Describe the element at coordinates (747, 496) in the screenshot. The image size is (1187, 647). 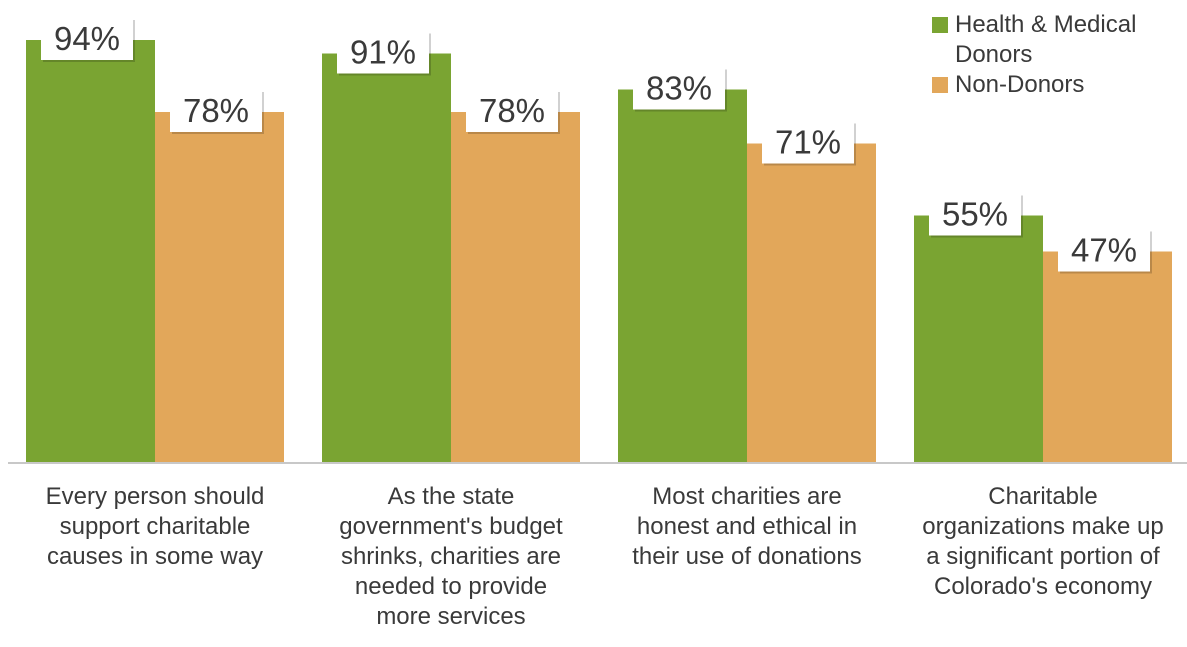
I see `category-label-line: Most charities are` at that location.